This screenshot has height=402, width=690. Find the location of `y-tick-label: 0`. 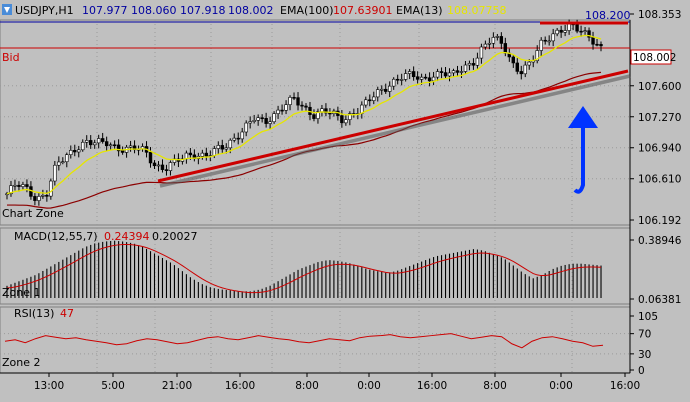

y-tick-label: 0 is located at coordinates (641, 371).